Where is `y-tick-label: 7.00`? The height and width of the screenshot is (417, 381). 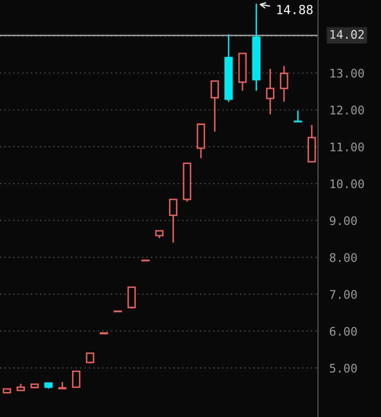 y-tick-label: 7.00 is located at coordinates (343, 294).